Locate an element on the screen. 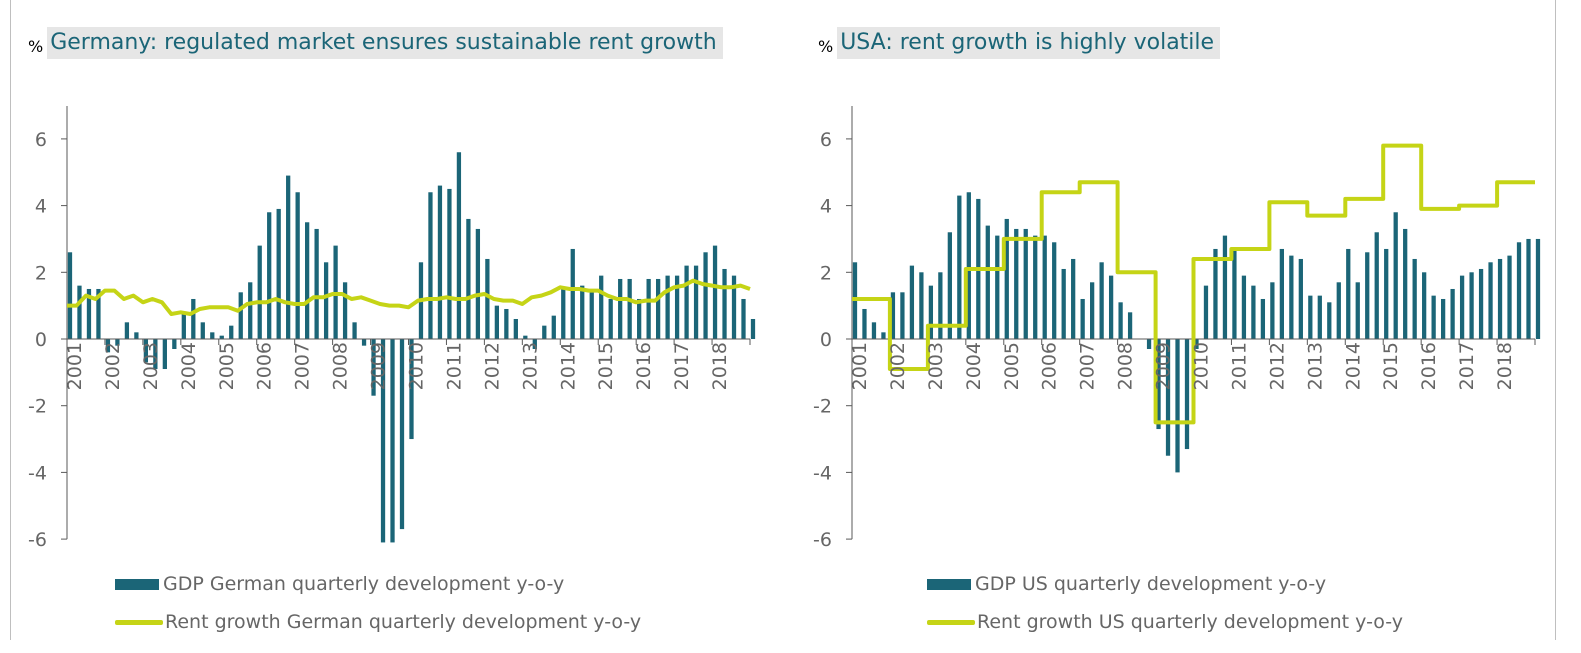 This screenshot has height=653, width=1581. legend-item-gdp-us: GDP US quarterly development y-o-y is located at coordinates (1165, 584).